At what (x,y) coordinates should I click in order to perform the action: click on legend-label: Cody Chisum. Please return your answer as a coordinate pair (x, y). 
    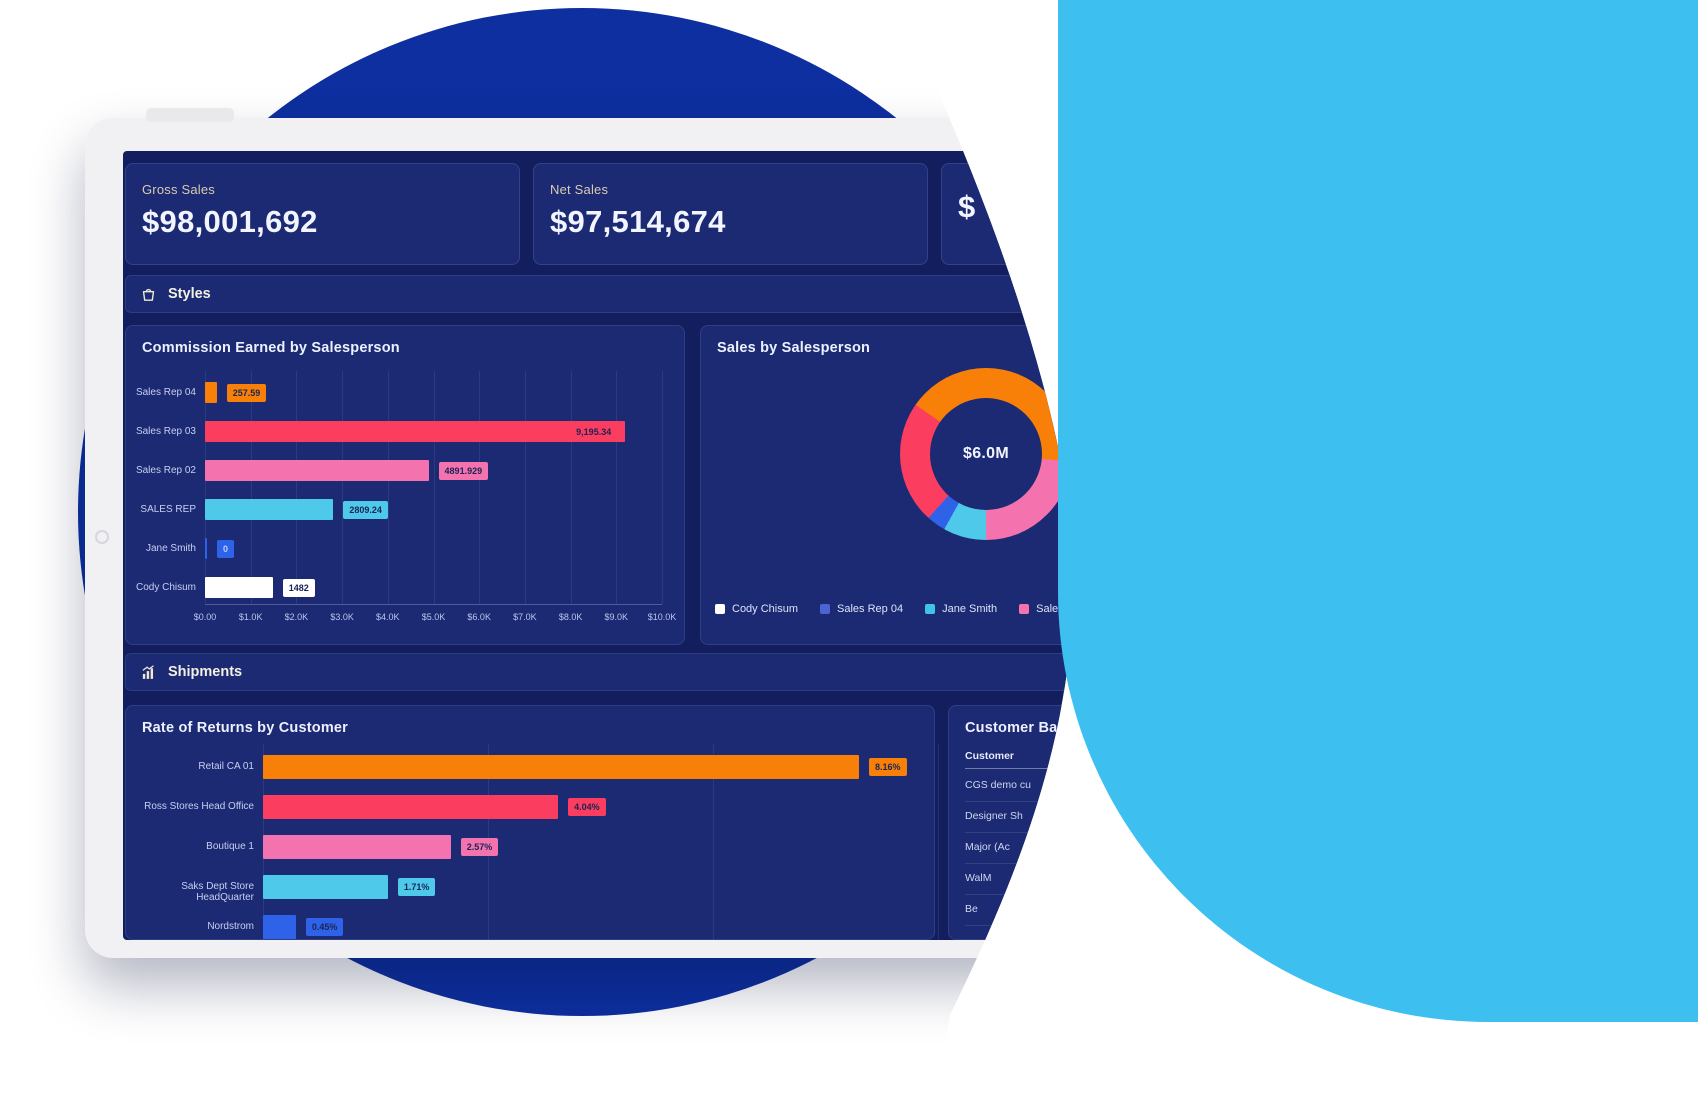
    Looking at the image, I should click on (765, 609).